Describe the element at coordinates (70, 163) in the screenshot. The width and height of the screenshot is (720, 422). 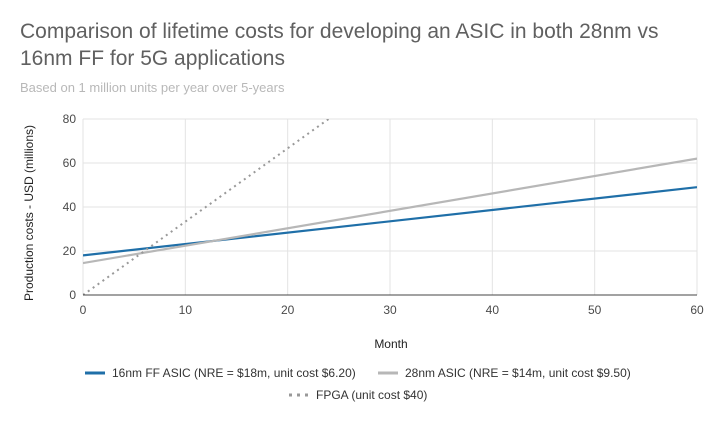
I see `y-tick-label: 60` at that location.